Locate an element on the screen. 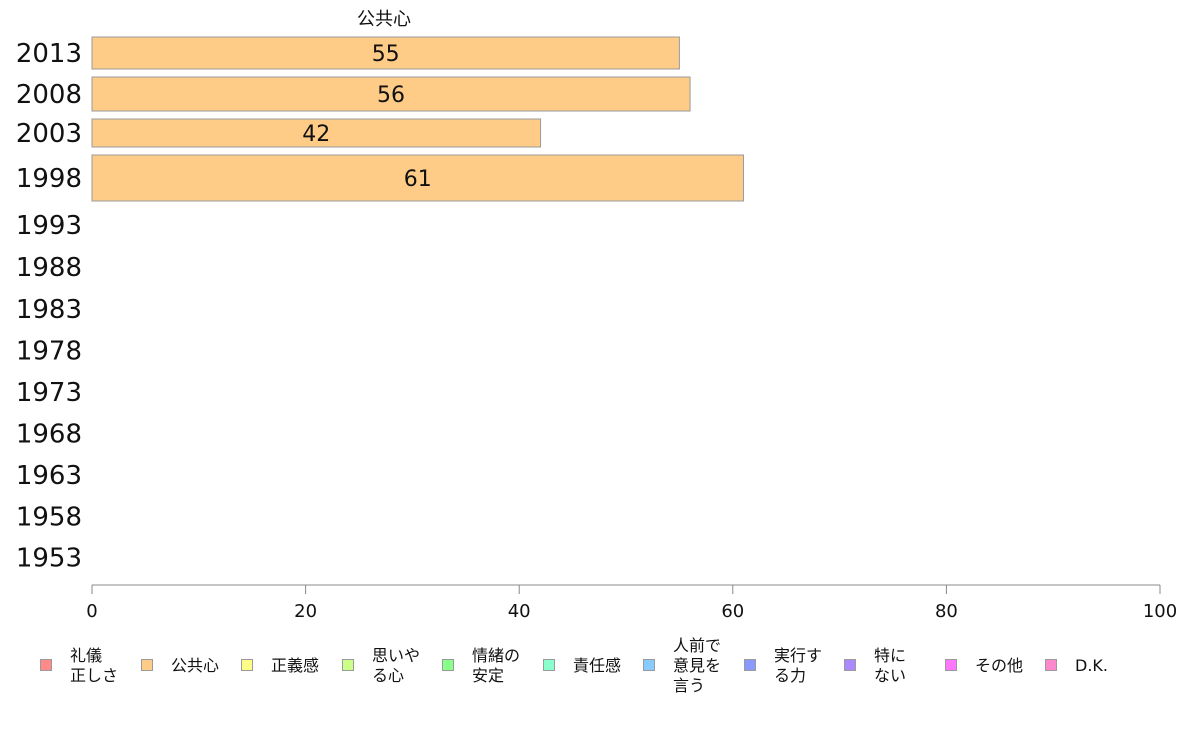 The width and height of the screenshot is (1188, 736). x-tick-label: 80 is located at coordinates (946, 611).